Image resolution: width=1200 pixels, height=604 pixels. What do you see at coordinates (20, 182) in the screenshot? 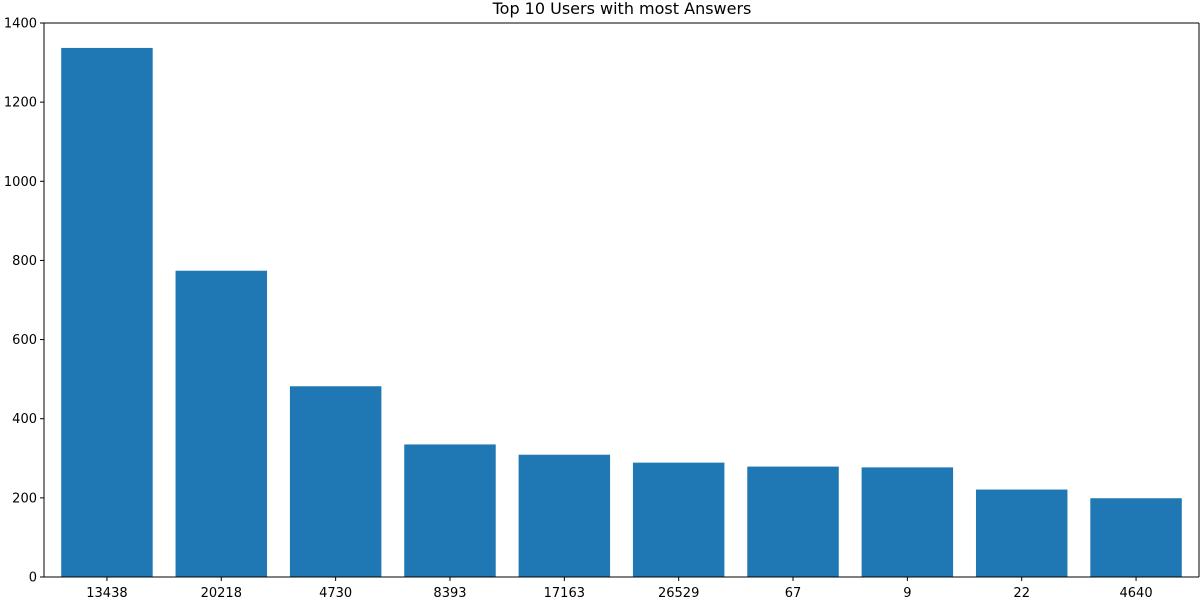
I see `y-tick-label: 1000` at bounding box center [20, 182].